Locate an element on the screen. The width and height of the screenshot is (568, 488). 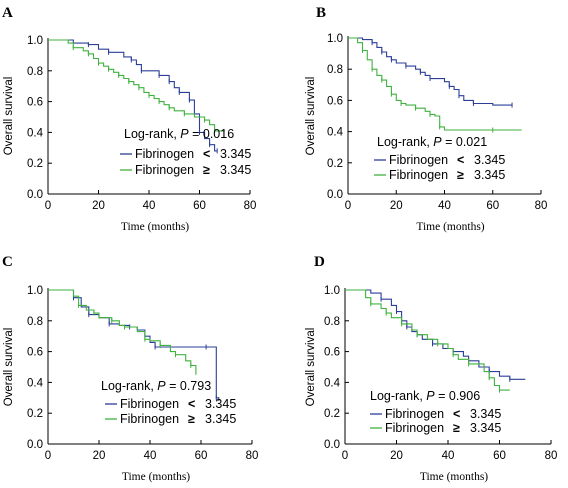
log-rank-annotation: Log-rank, P = 0.906 is located at coordinates (425, 396).